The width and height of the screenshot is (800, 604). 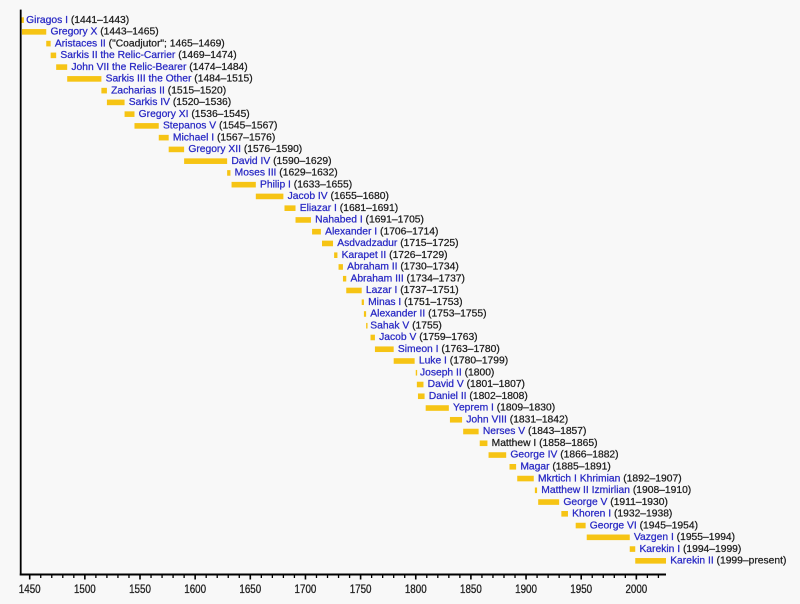 I want to click on svg-text: Simeon I (1763–1780), so click(x=449, y=349).